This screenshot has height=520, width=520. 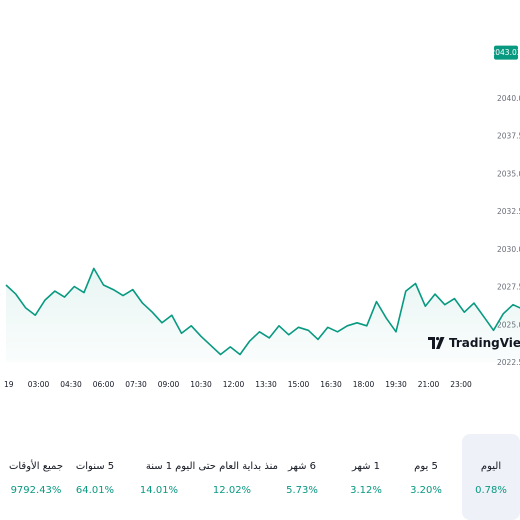 What do you see at coordinates (508, 211) in the screenshot?
I see `y-tick-label: 2032.50` at bounding box center [508, 211].